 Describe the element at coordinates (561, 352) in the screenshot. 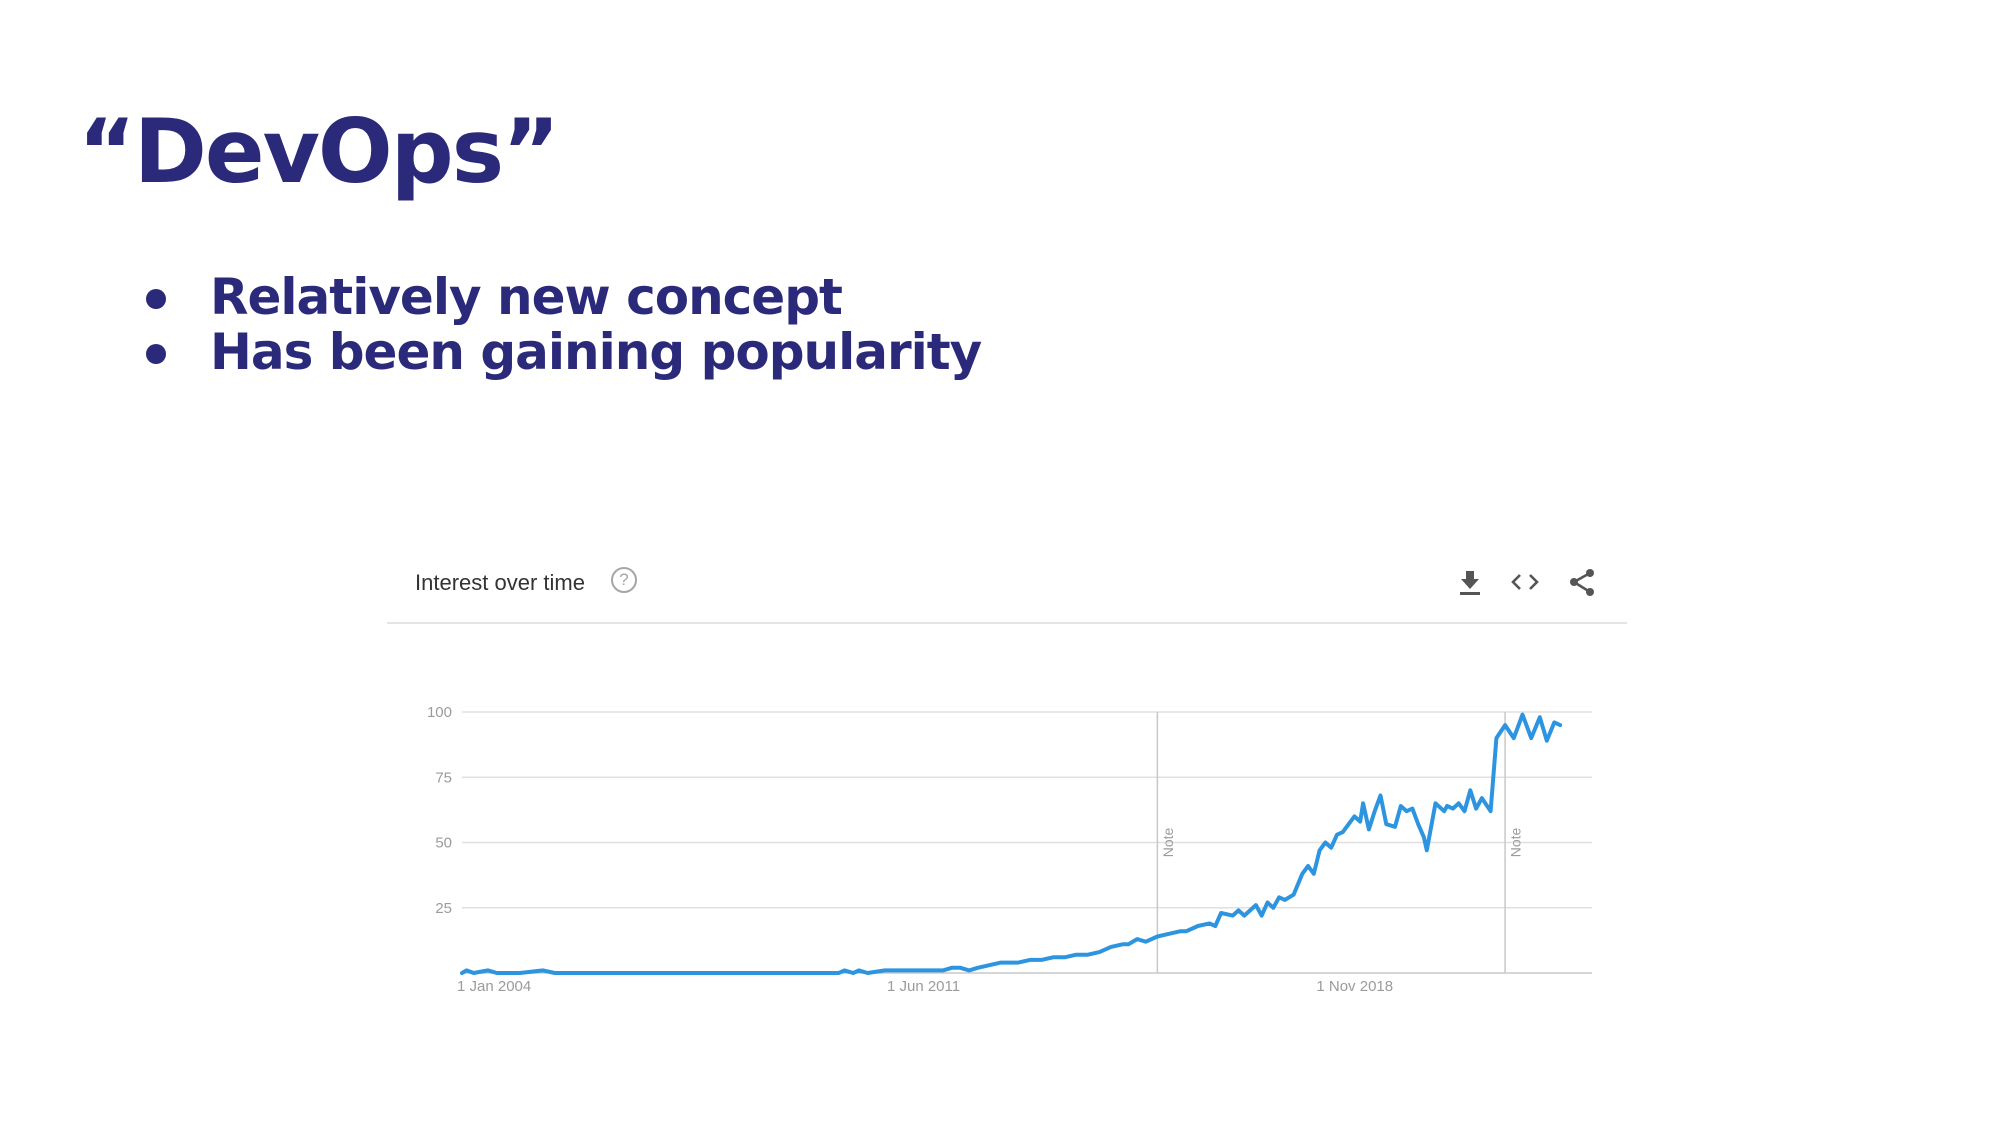

I see `bullet-item: Has been gaining popularity` at that location.